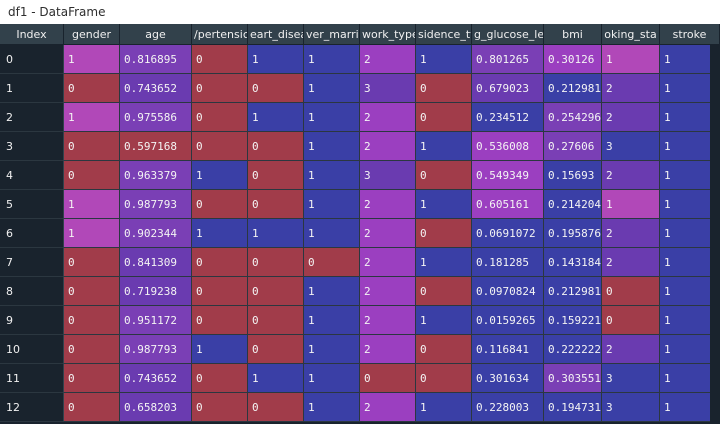 This screenshot has height=424, width=720. I want to click on cell-age: 0.658203, so click(156, 407).